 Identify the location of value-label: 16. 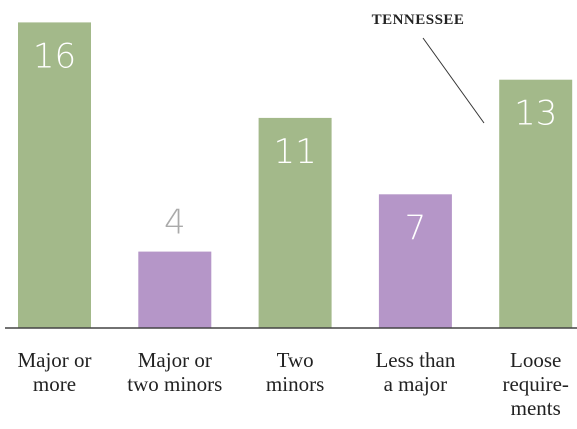
(54, 56).